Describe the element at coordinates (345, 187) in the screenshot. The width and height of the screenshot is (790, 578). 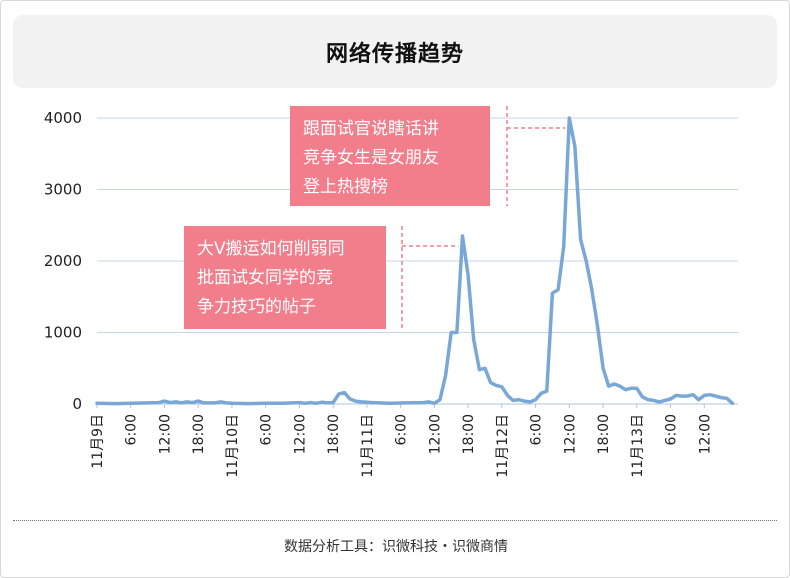
I see `annotation-text: 登上热搜榜` at that location.